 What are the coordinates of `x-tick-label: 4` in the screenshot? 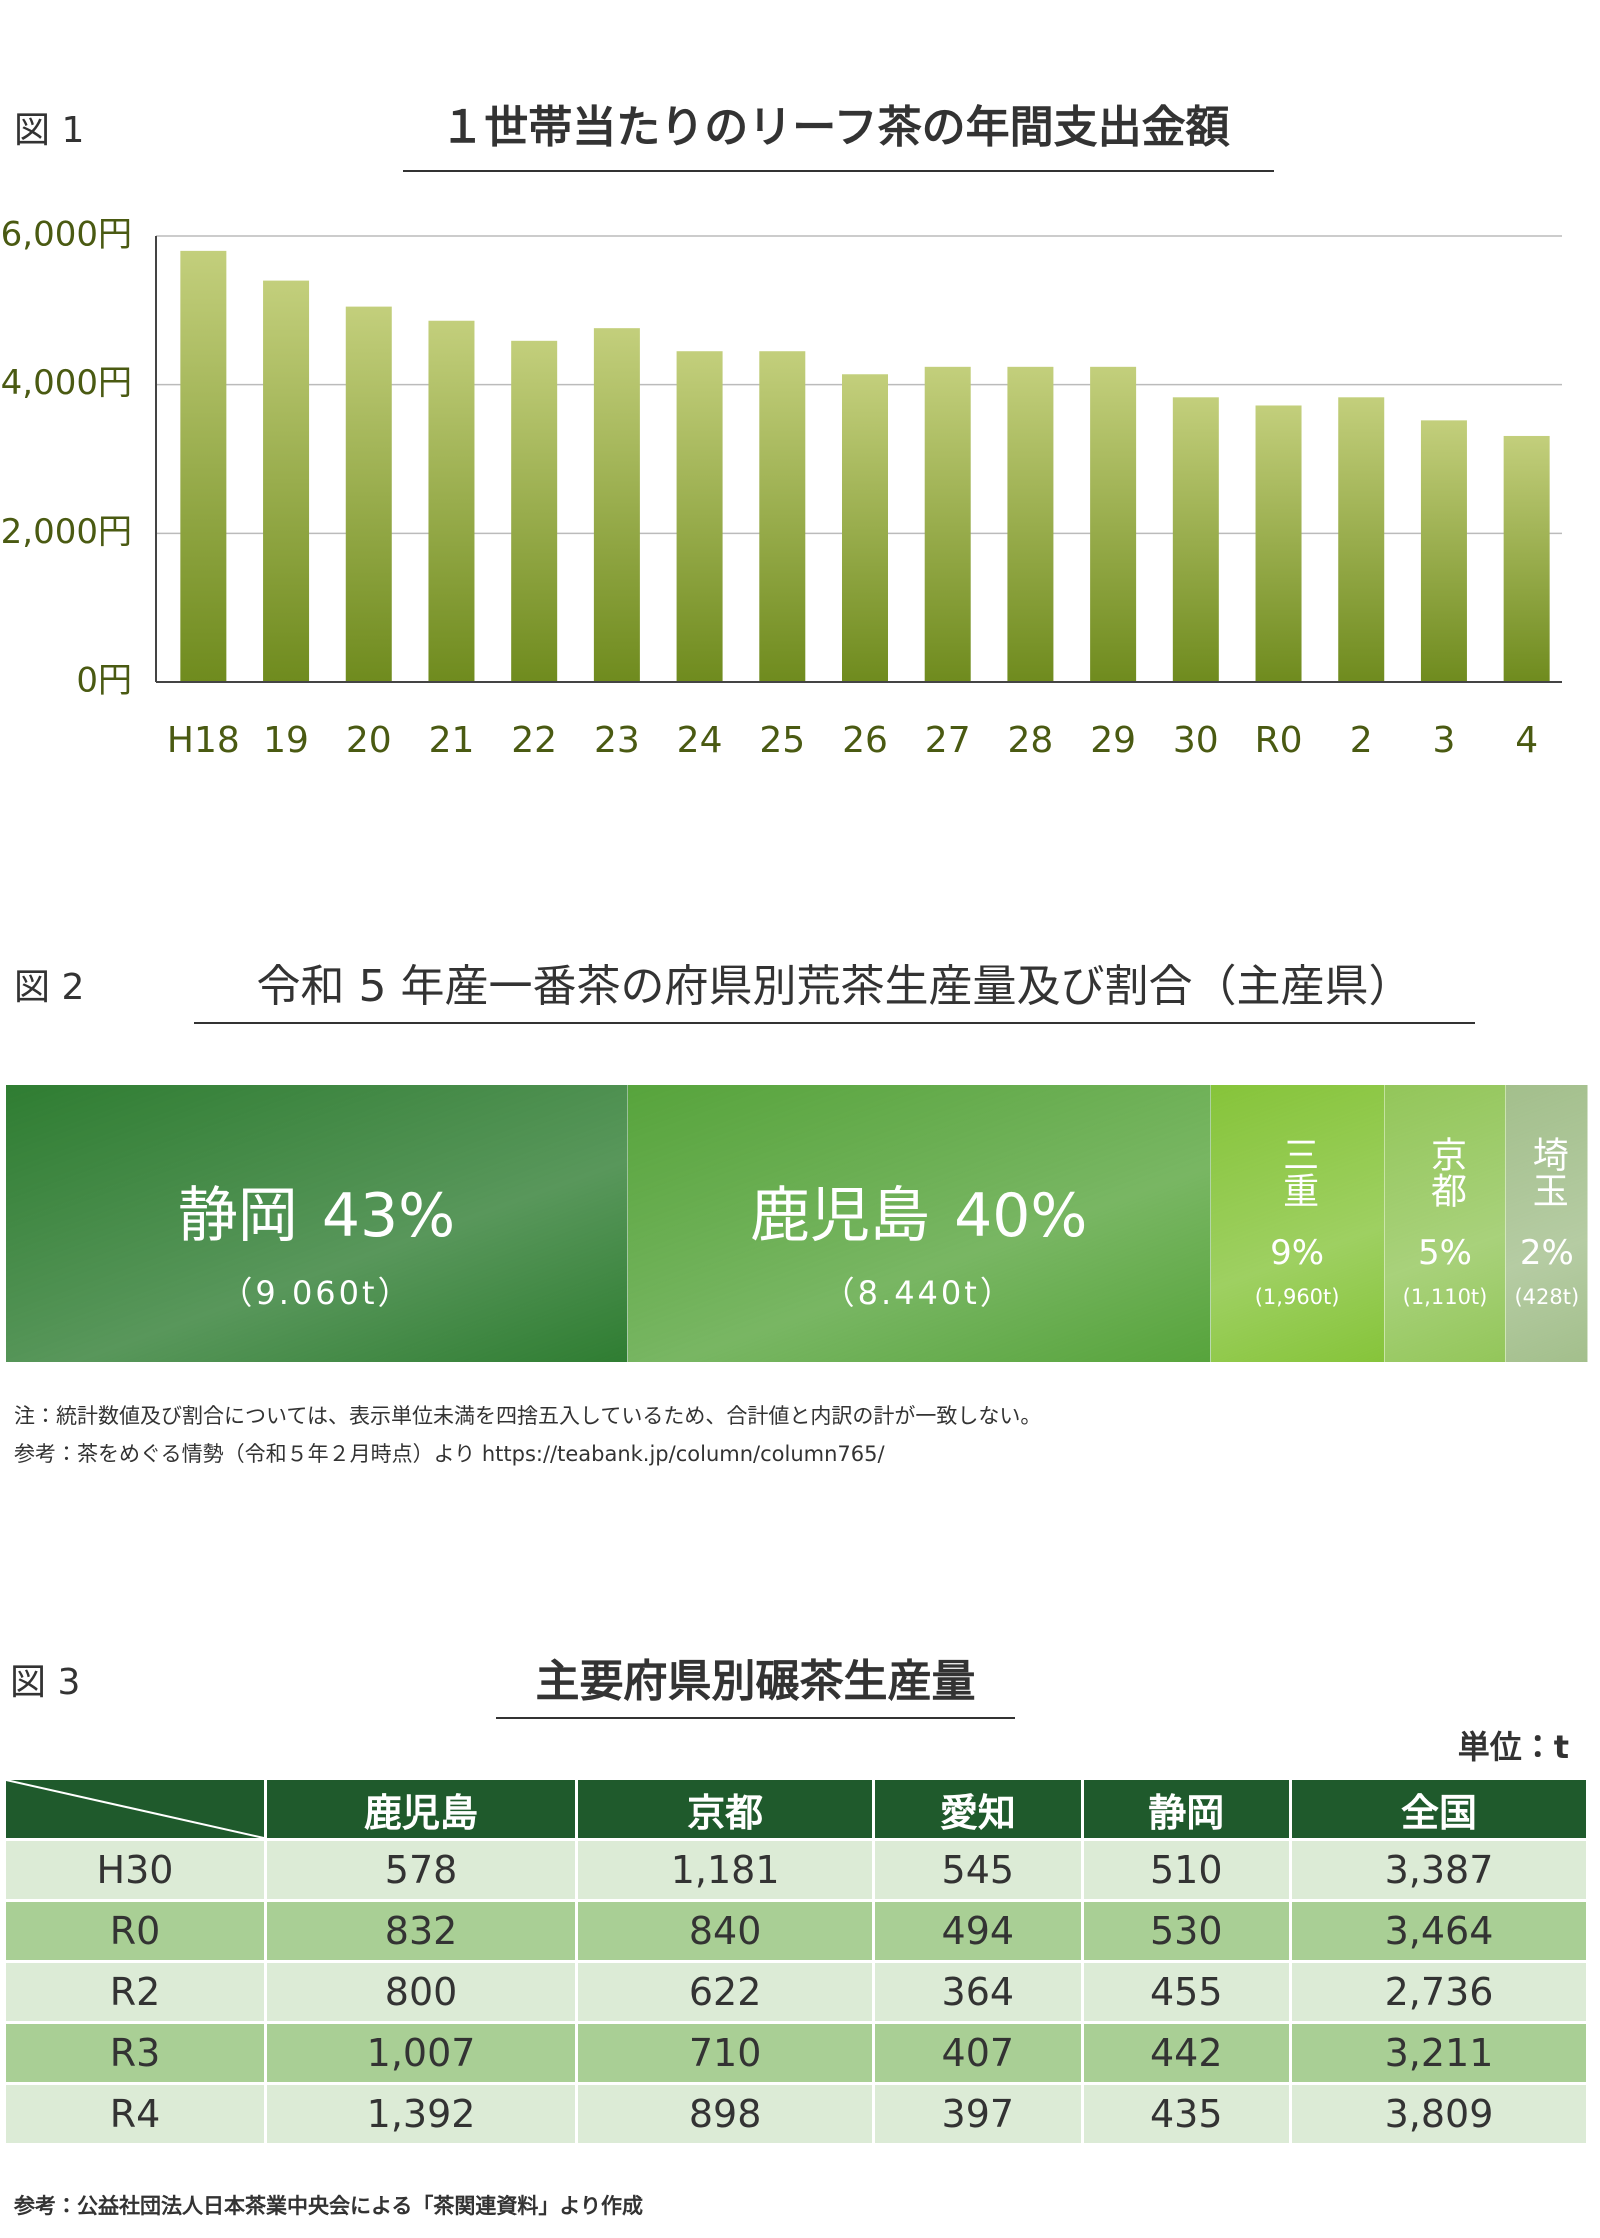 It's located at (1526, 740).